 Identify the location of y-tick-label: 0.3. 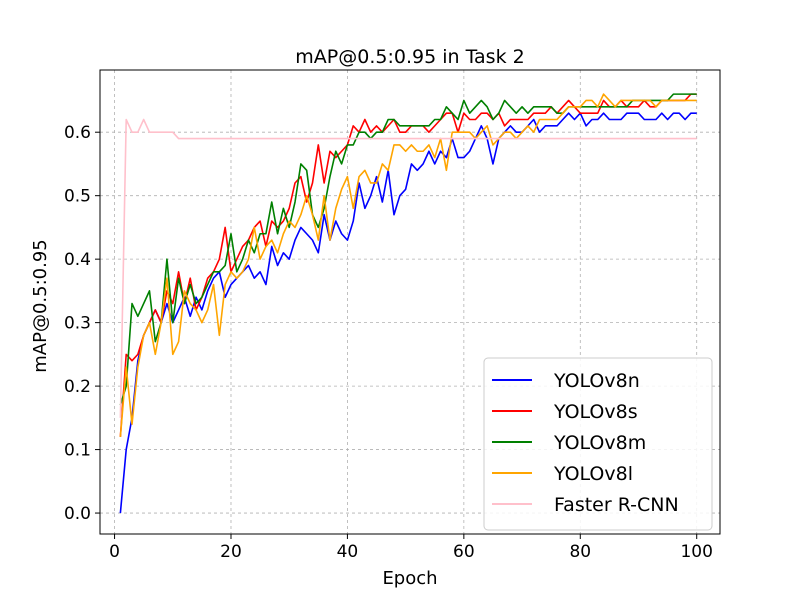
(77, 324).